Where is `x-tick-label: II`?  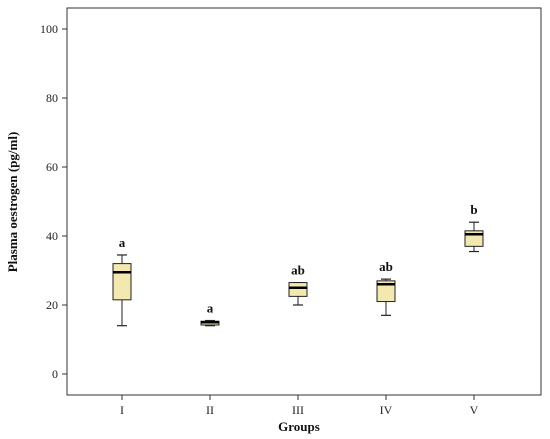 x-tick-label: II is located at coordinates (210, 410).